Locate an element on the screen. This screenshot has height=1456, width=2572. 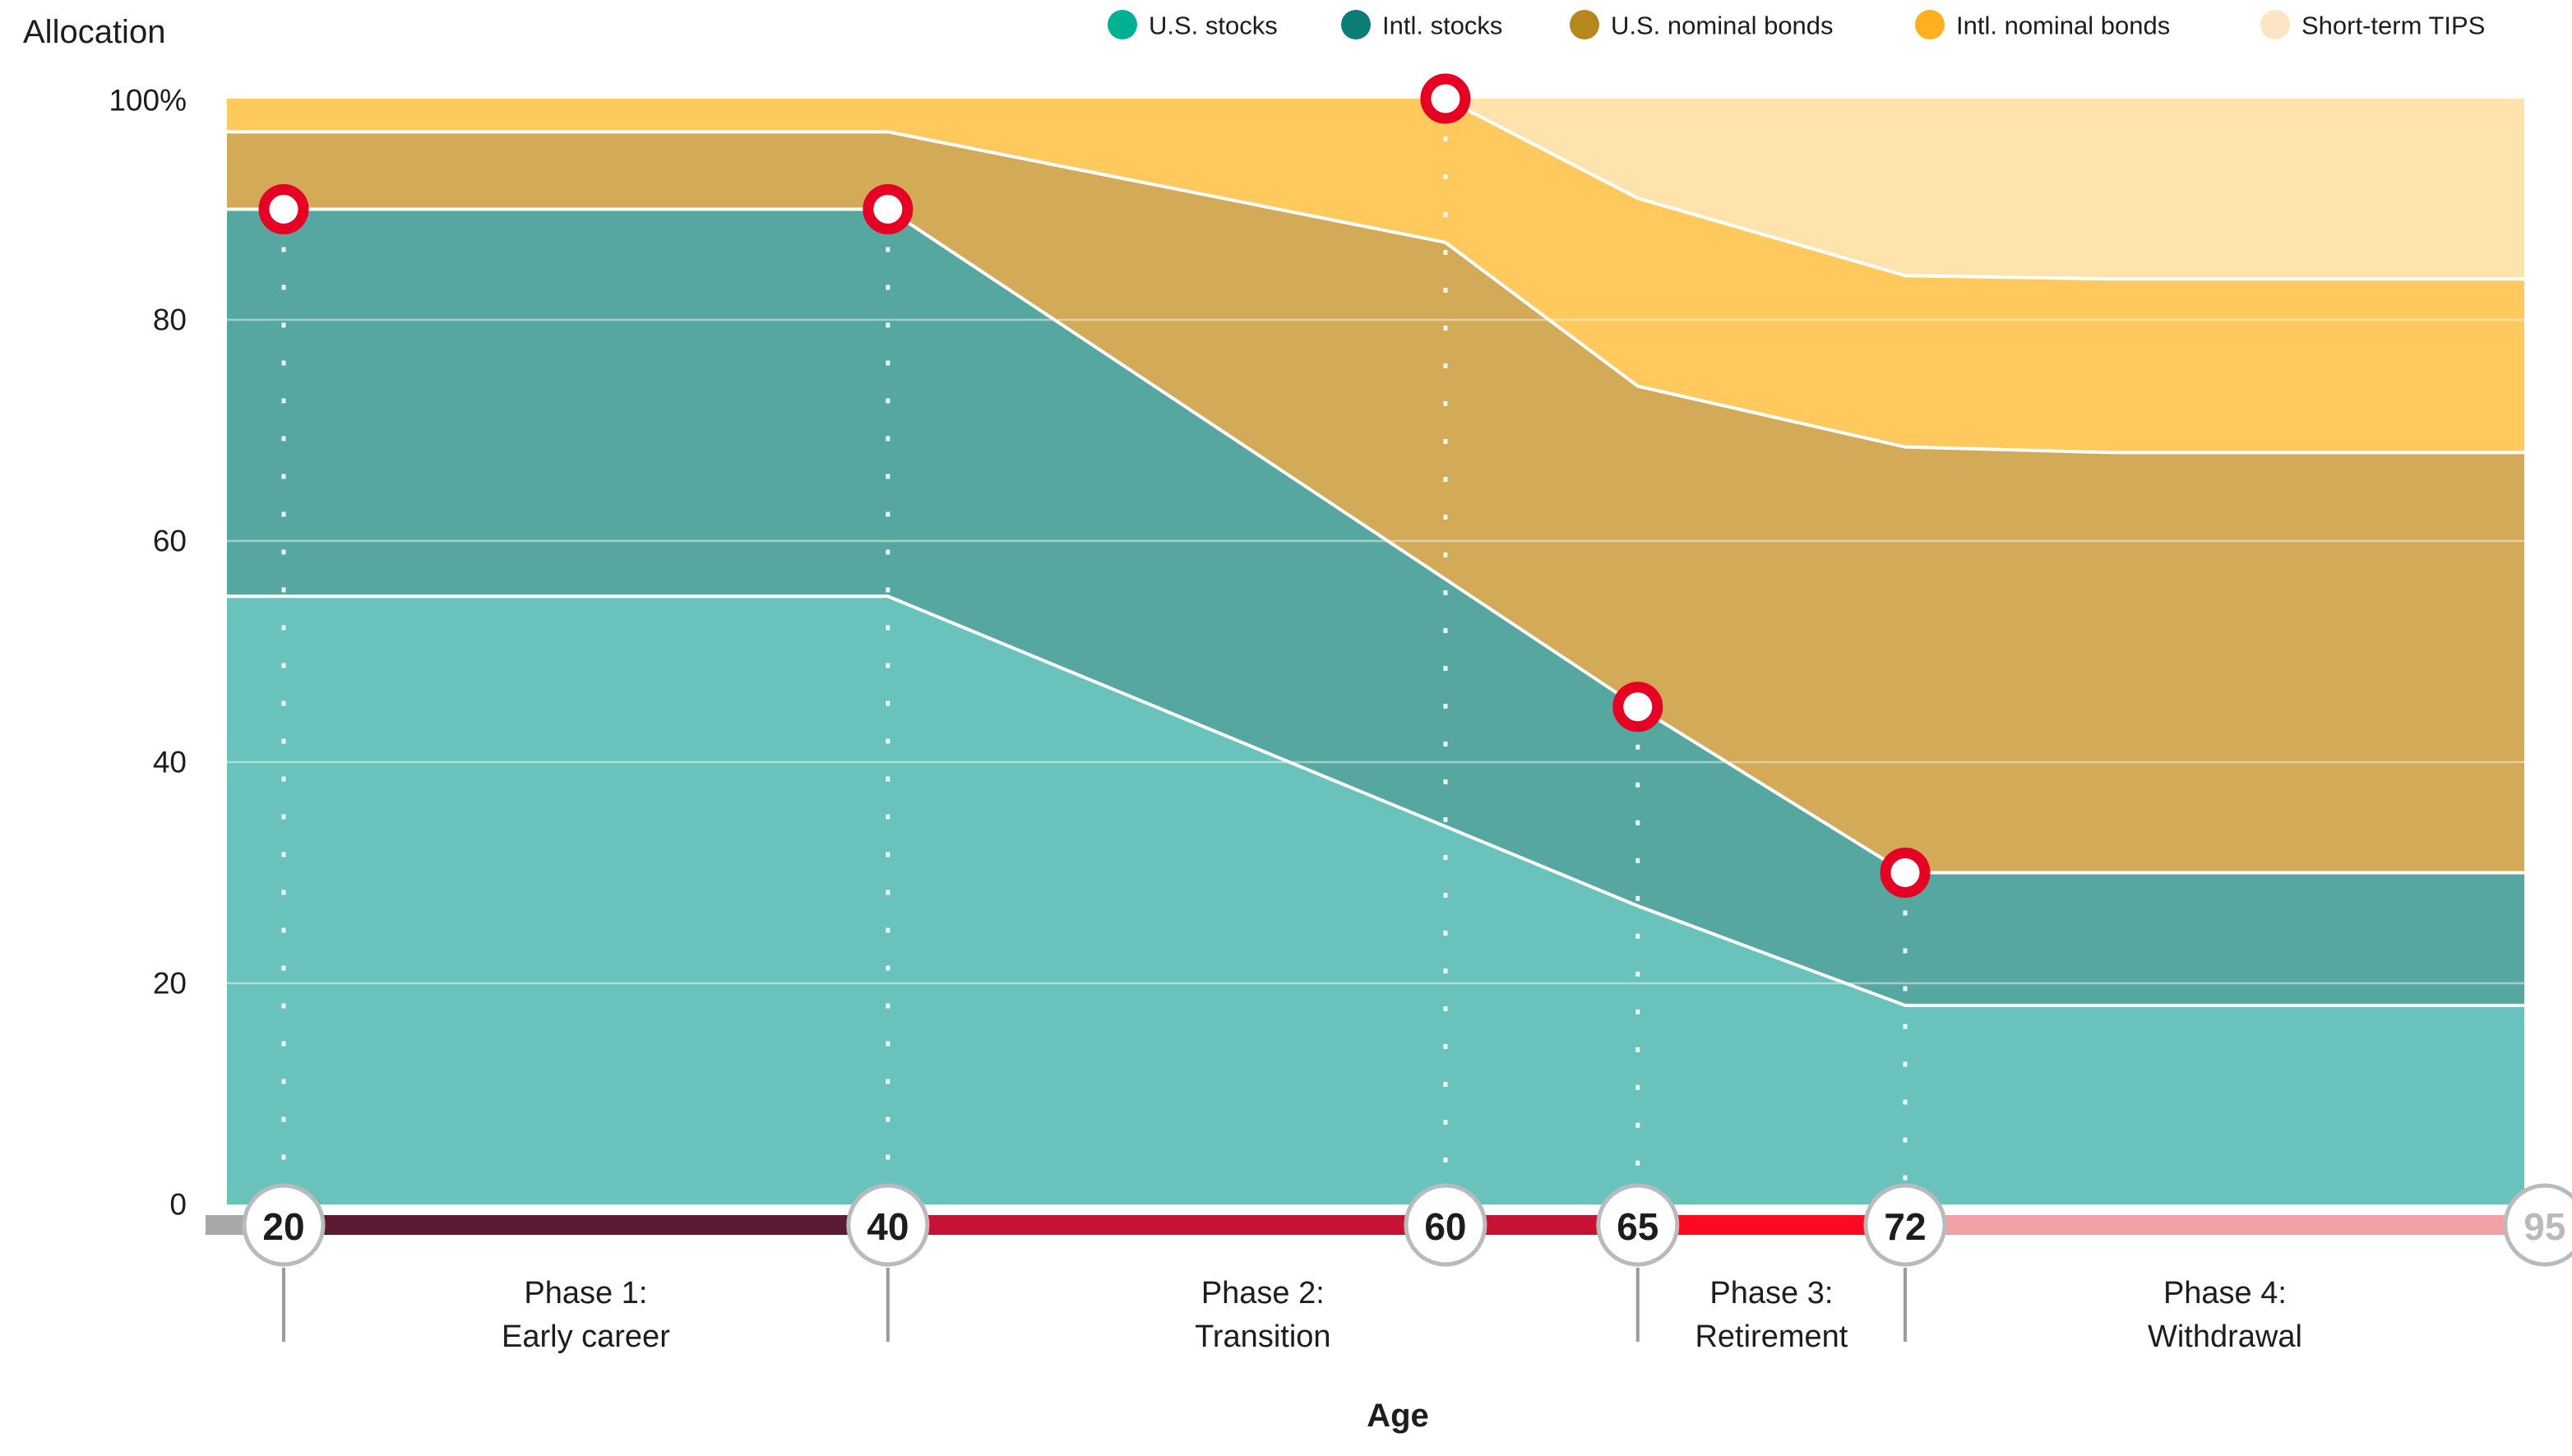
y-tick-100%: 100% is located at coordinates (148, 101).